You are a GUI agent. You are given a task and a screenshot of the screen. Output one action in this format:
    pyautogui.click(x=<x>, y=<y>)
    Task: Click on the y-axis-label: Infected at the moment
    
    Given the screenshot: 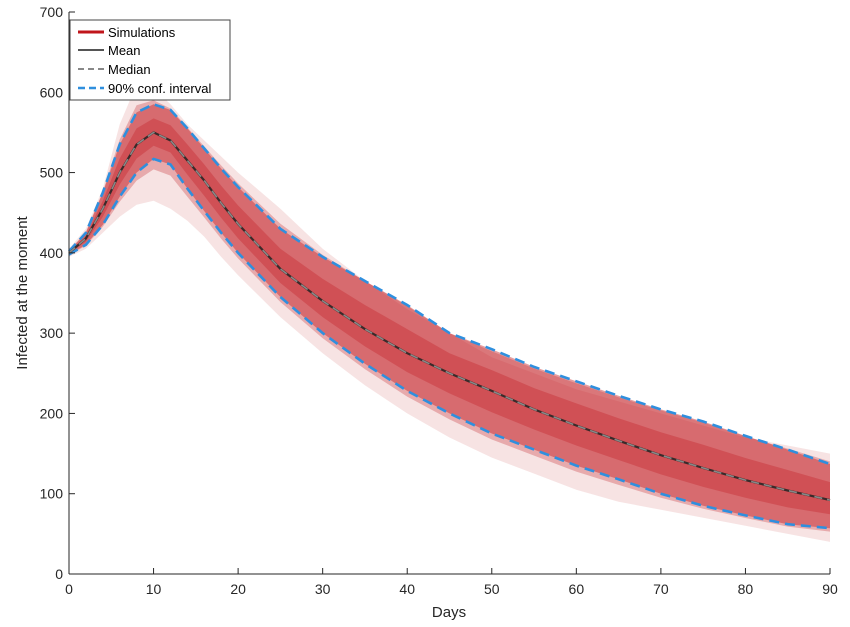 What is the action you would take?
    pyautogui.click(x=22, y=292)
    